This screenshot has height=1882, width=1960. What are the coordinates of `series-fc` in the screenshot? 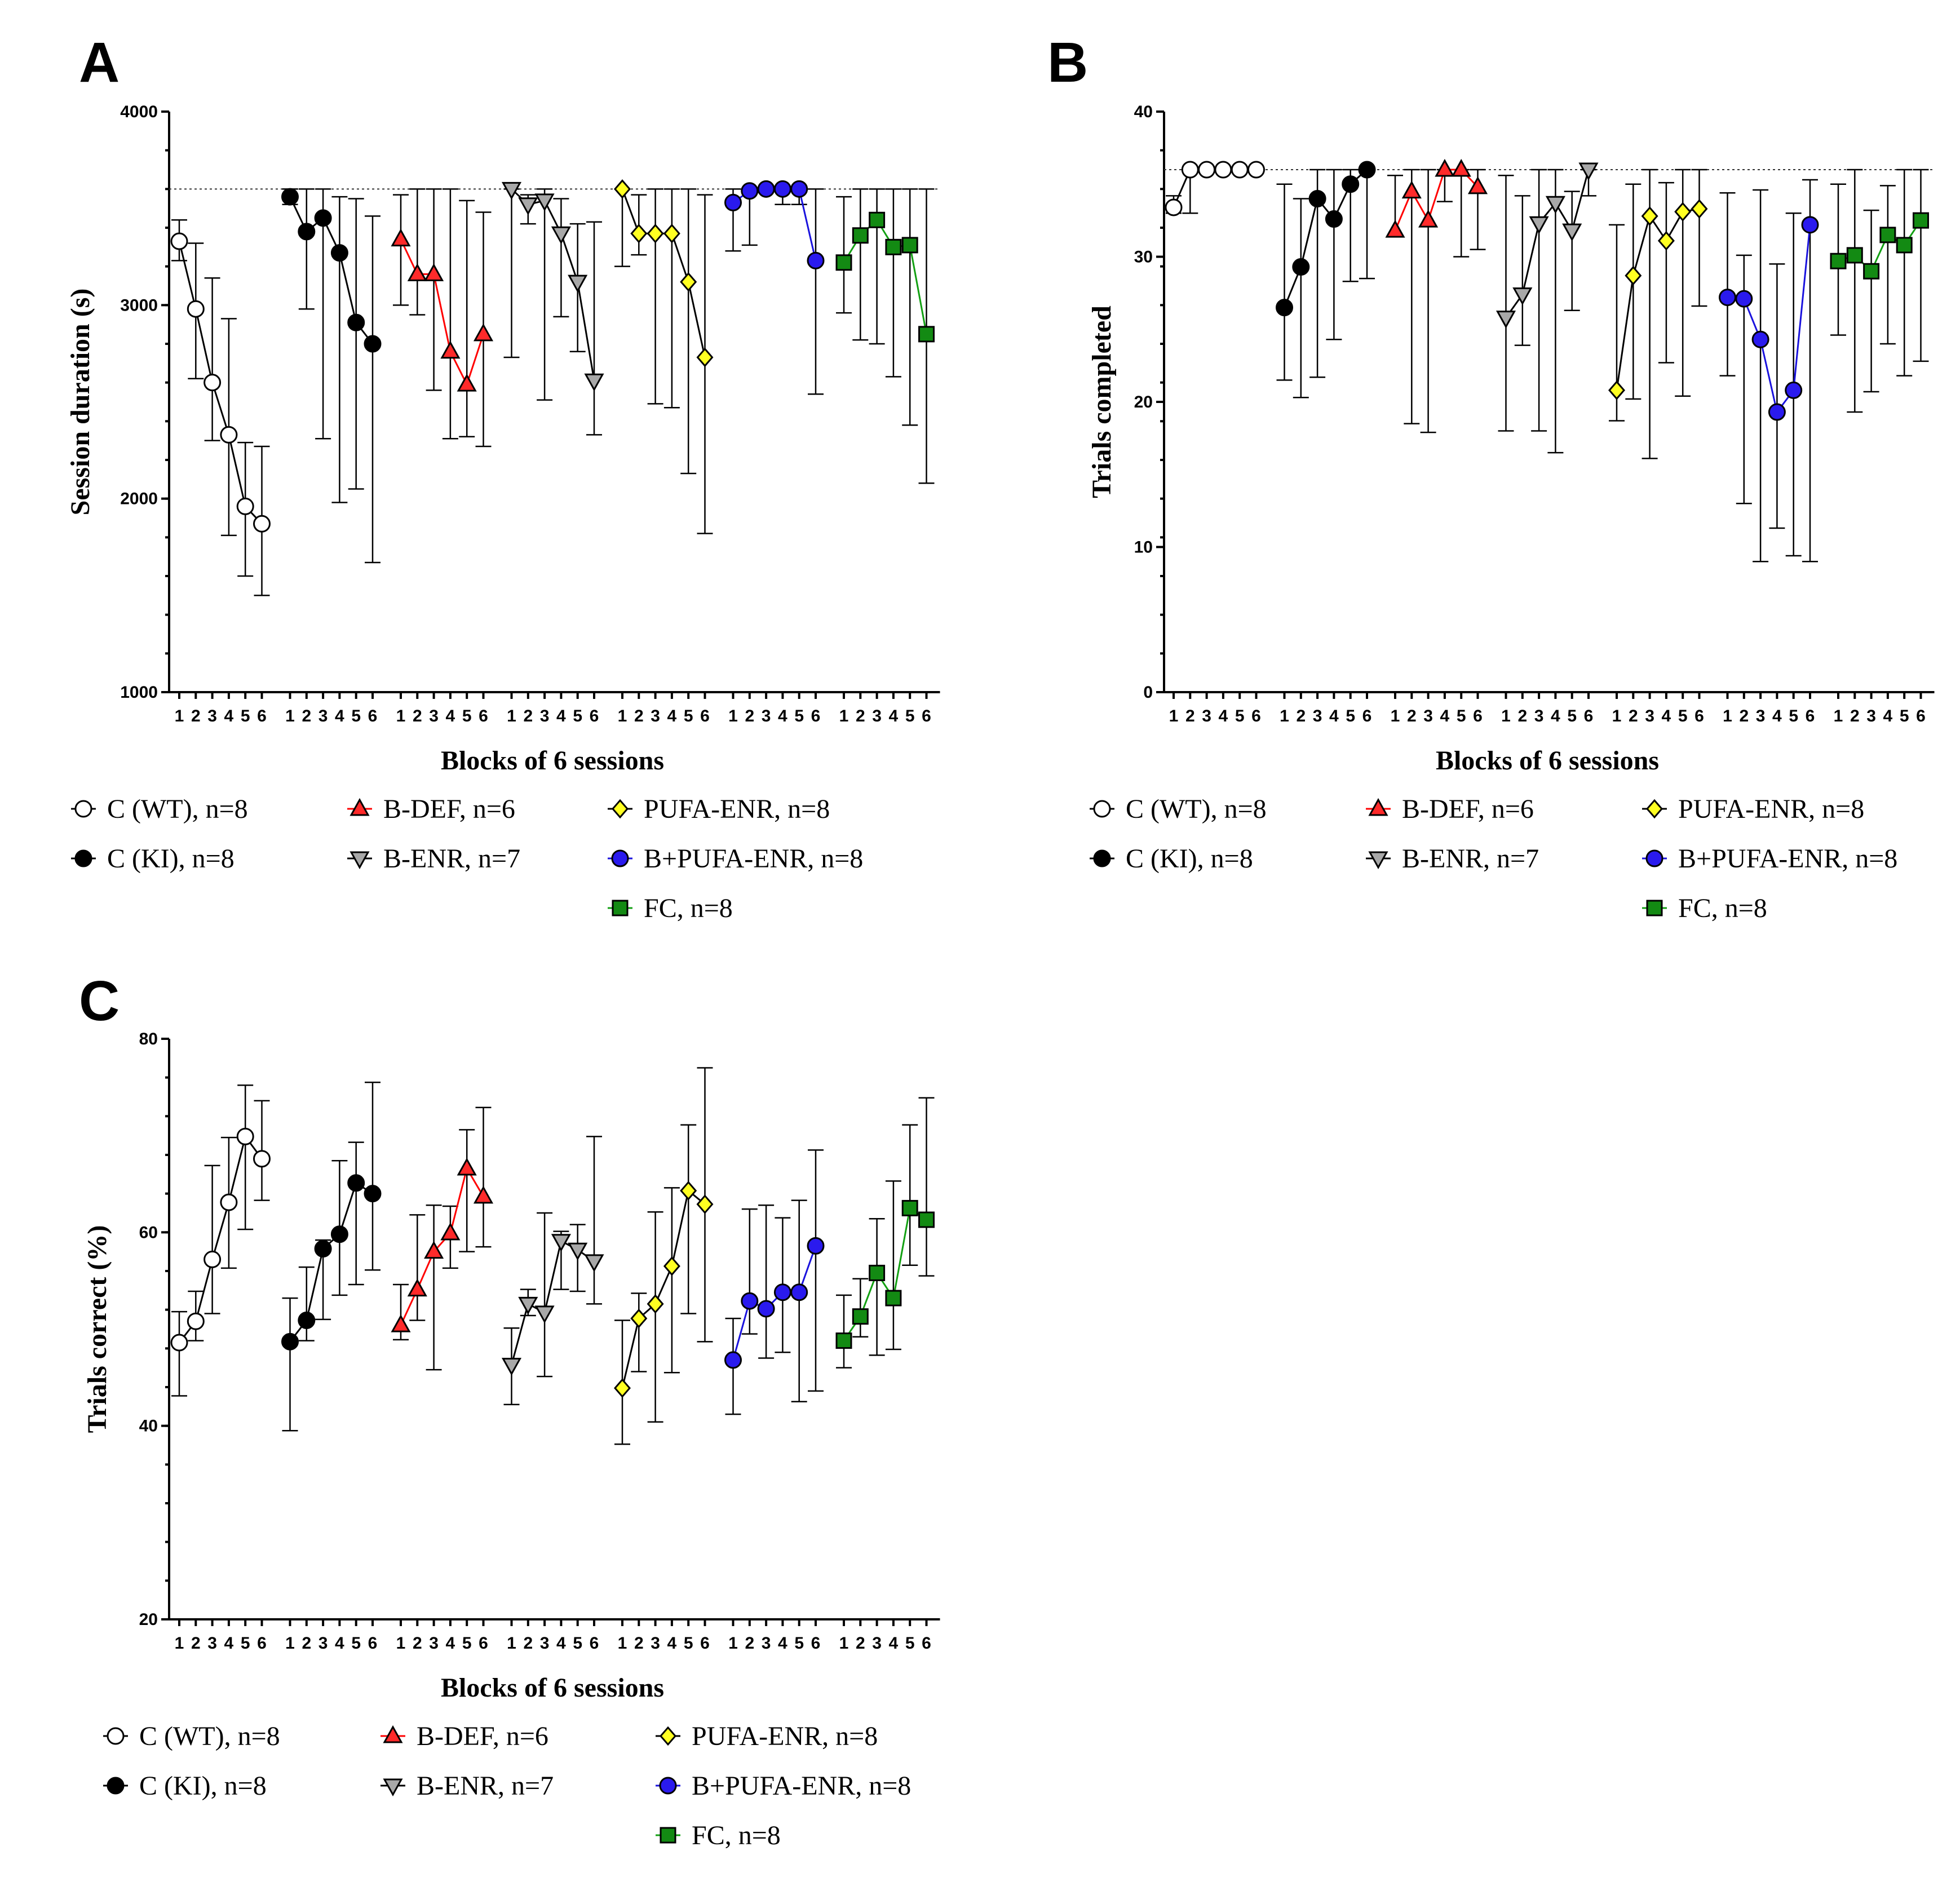 It's located at (1879, 291).